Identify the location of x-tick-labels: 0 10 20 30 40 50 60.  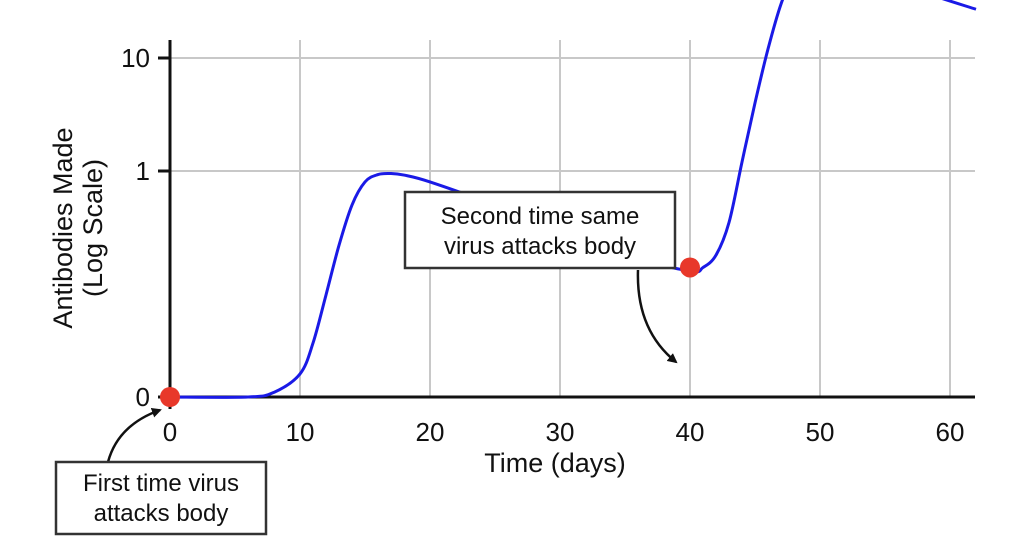
(564, 432).